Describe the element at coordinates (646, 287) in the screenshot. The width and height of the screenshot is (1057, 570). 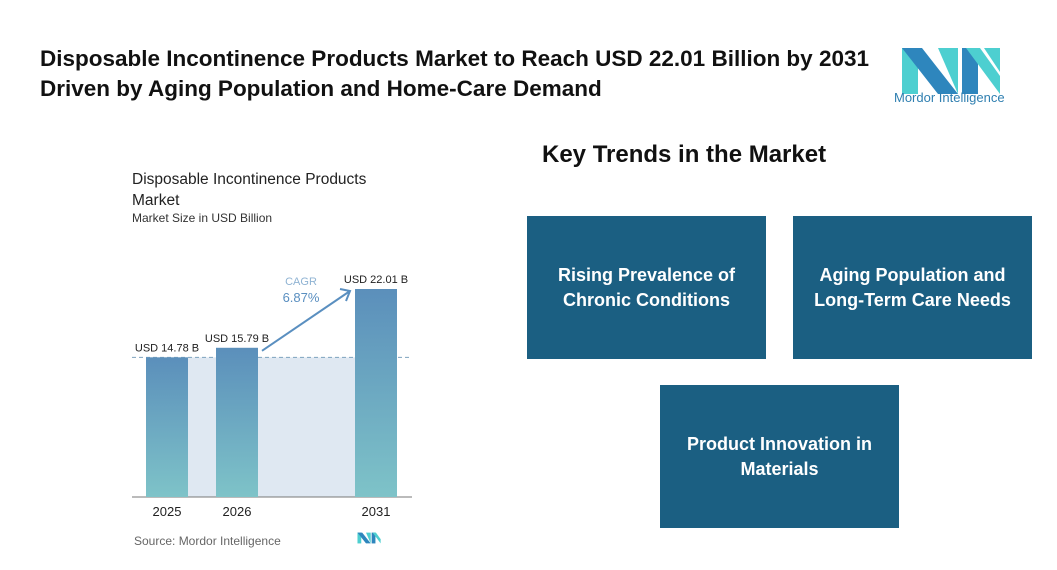
I see `trend-card-chronic-conditions: Rising Prevalence of Chronic Conditions` at that location.